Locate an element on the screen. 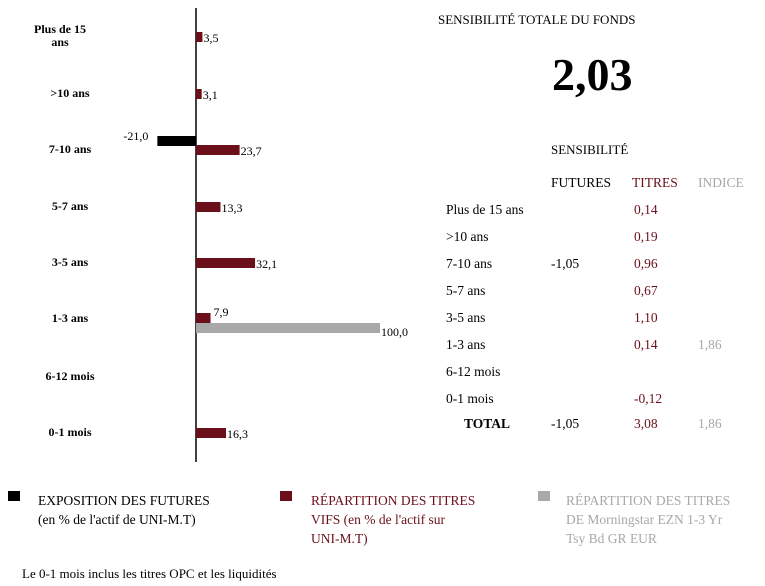  sensitivity-row-label: >10 ans is located at coordinates (467, 236).